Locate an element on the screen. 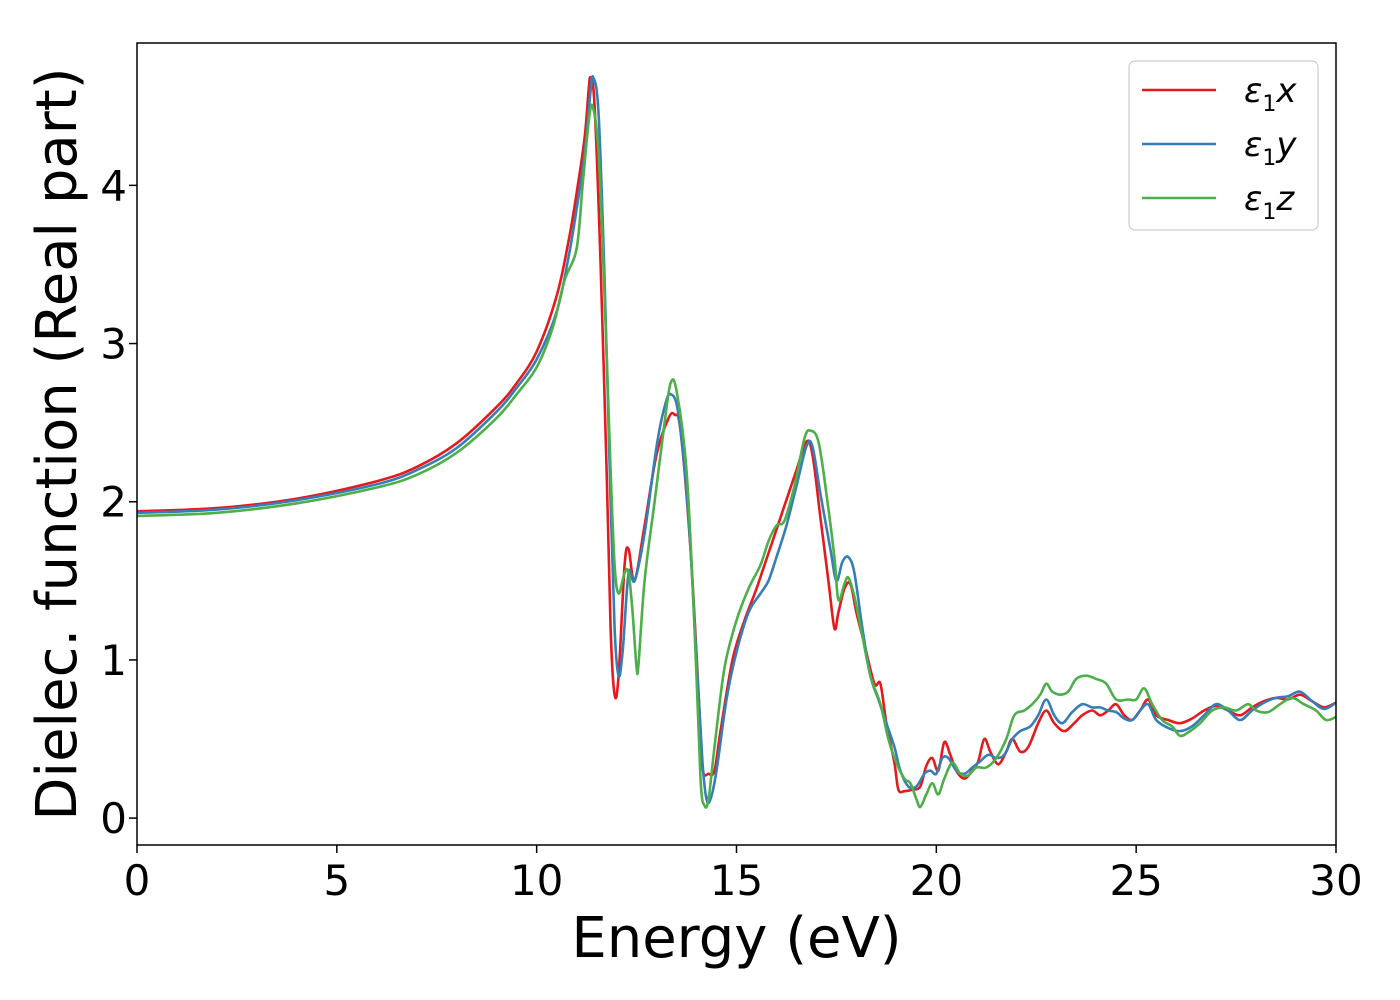 The width and height of the screenshot is (1400, 1000). y-tick-label: 1 is located at coordinates (113, 660).